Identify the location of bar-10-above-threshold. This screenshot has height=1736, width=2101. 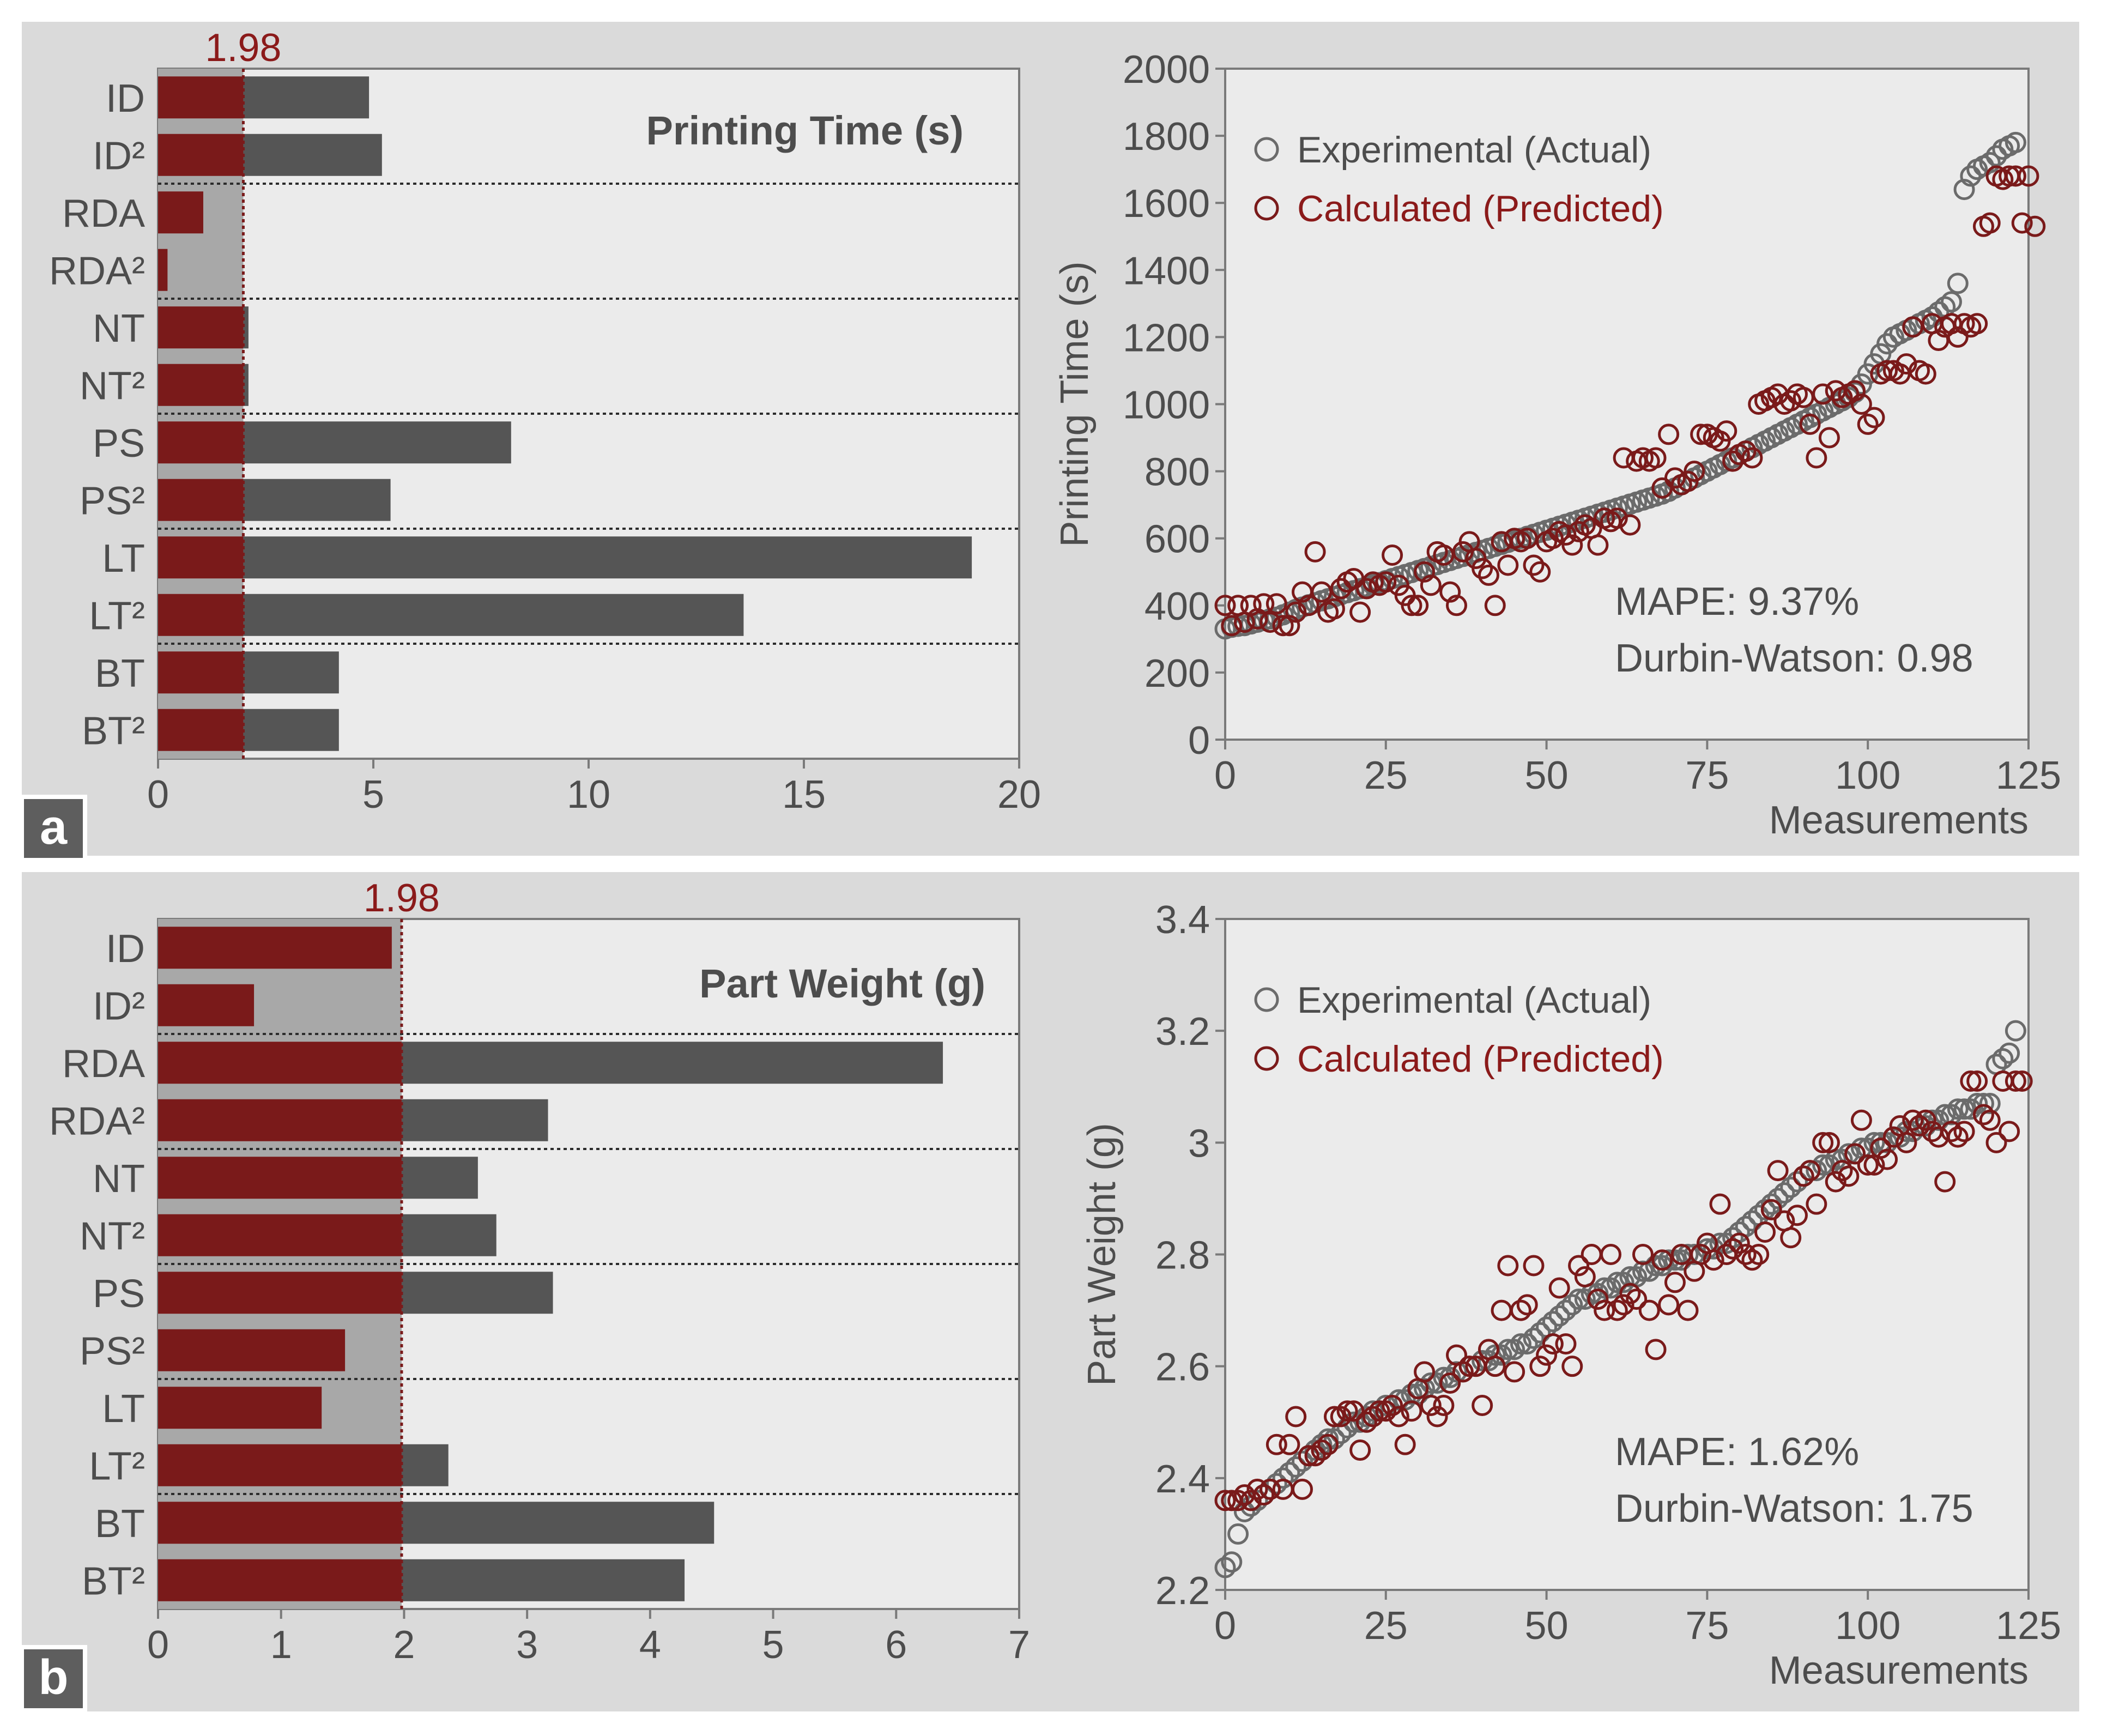
(291, 672).